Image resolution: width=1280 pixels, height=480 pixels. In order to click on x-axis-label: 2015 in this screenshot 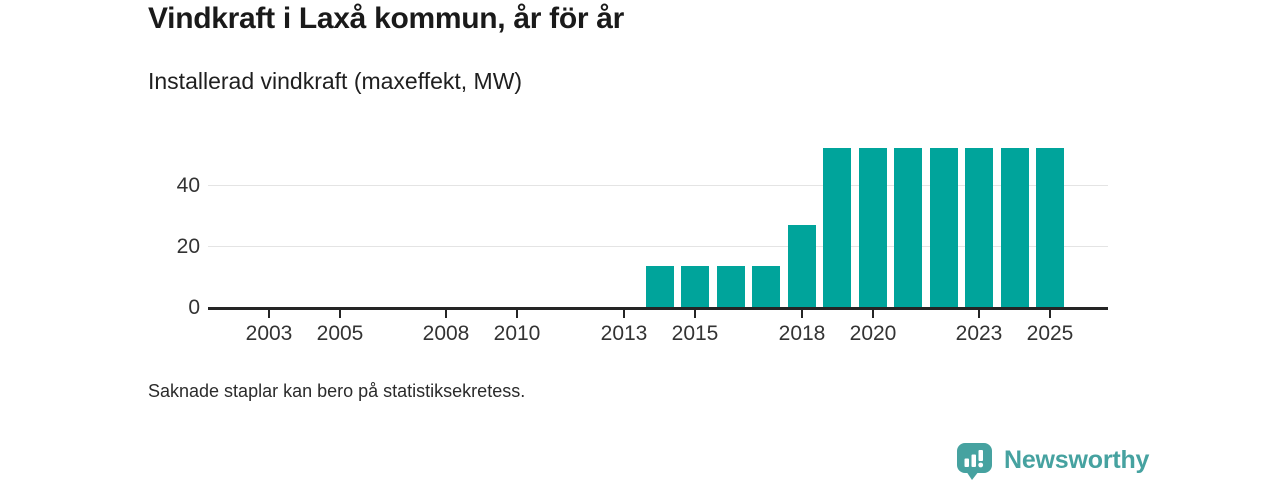, I will do `click(695, 333)`.